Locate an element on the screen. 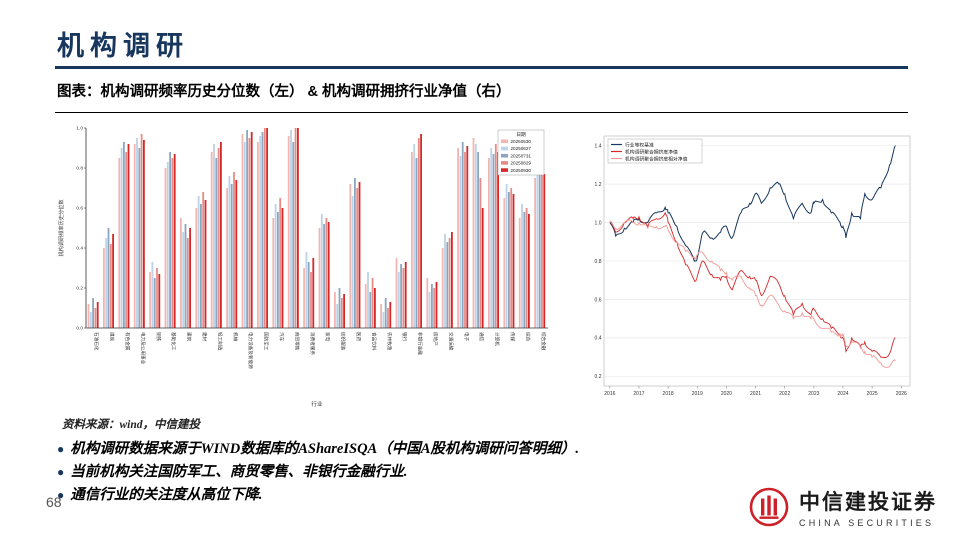 The width and height of the screenshot is (960, 540). svg-text: 行业 is located at coordinates (317, 404).